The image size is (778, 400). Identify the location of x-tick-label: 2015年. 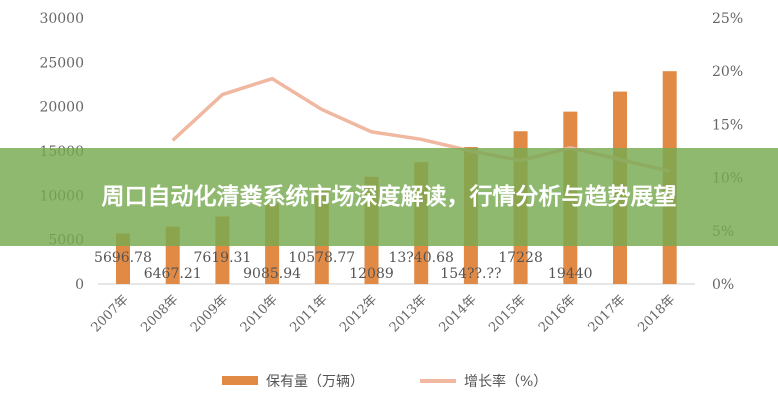
(507, 313).